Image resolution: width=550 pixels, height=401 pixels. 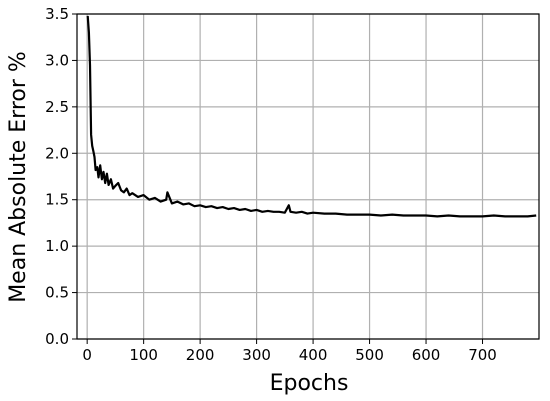 What do you see at coordinates (57, 60) in the screenshot?
I see `y-tick-label: 3.0` at bounding box center [57, 60].